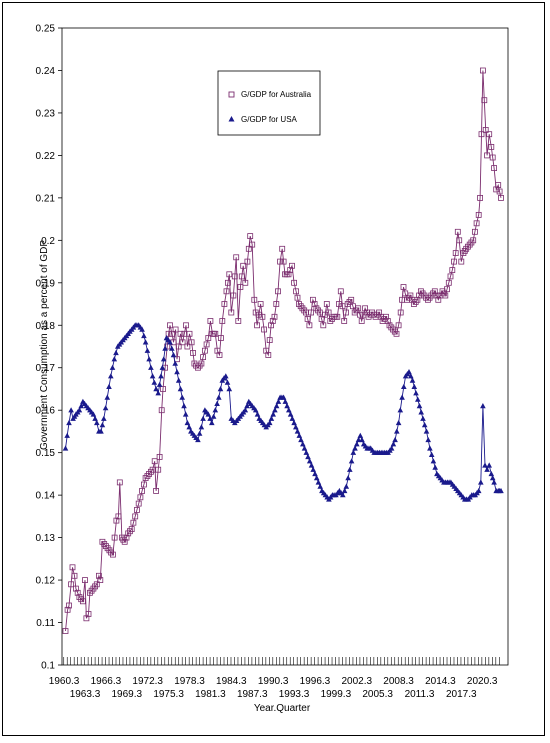 The height and width of the screenshot is (743, 550). I want to click on legend-box, so click(269, 103).